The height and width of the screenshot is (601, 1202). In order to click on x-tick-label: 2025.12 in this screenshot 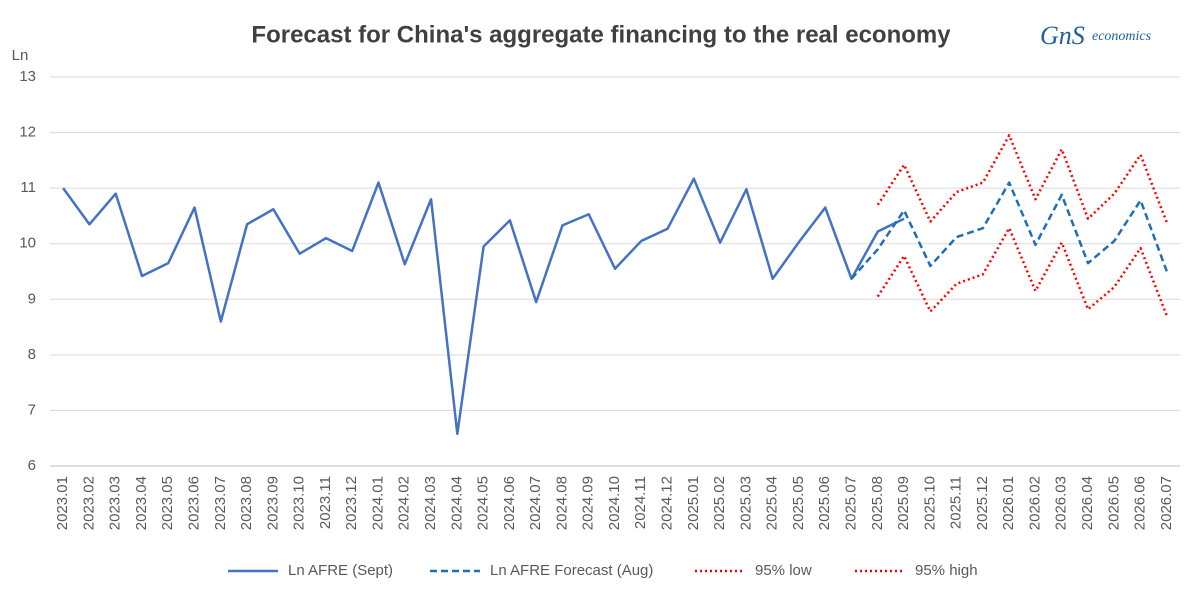, I will do `click(982, 503)`.